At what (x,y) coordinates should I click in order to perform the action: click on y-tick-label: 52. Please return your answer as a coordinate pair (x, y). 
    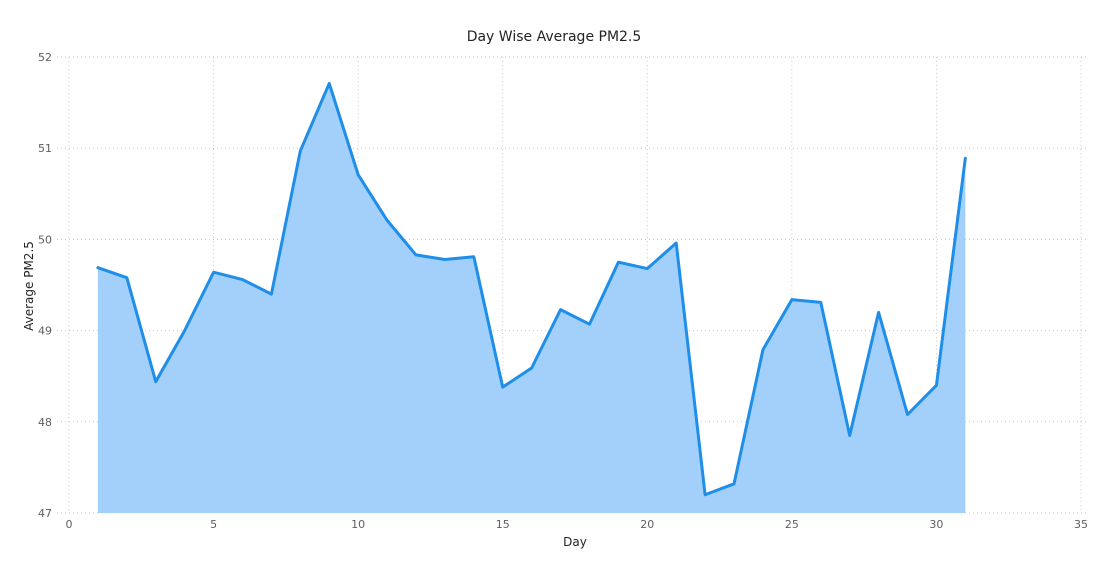
    Looking at the image, I should click on (45, 57).